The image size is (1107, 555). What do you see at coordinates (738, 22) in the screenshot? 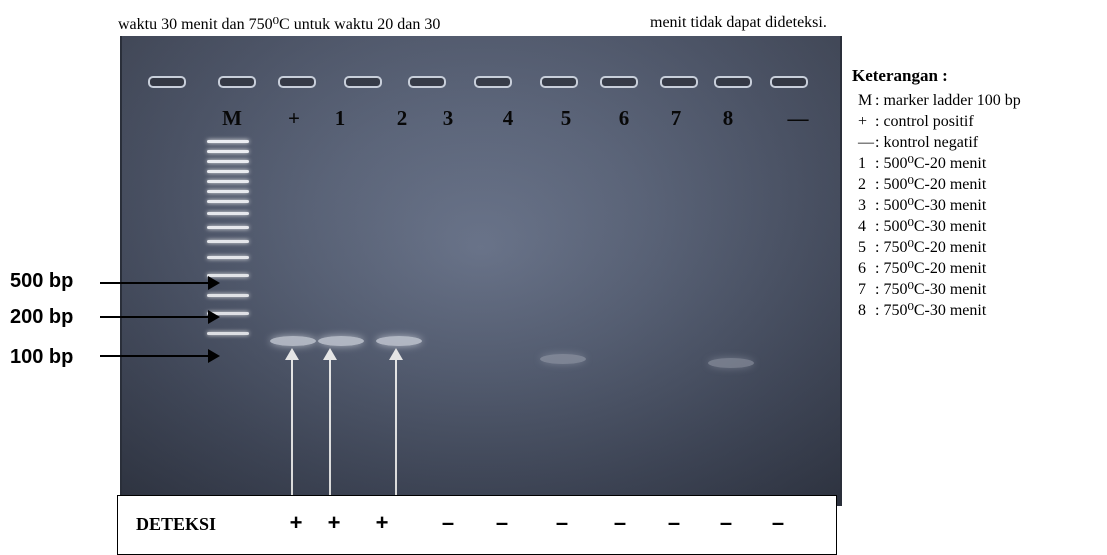
I see `caption-right: menit tidak dapat dideteksi.` at bounding box center [738, 22].